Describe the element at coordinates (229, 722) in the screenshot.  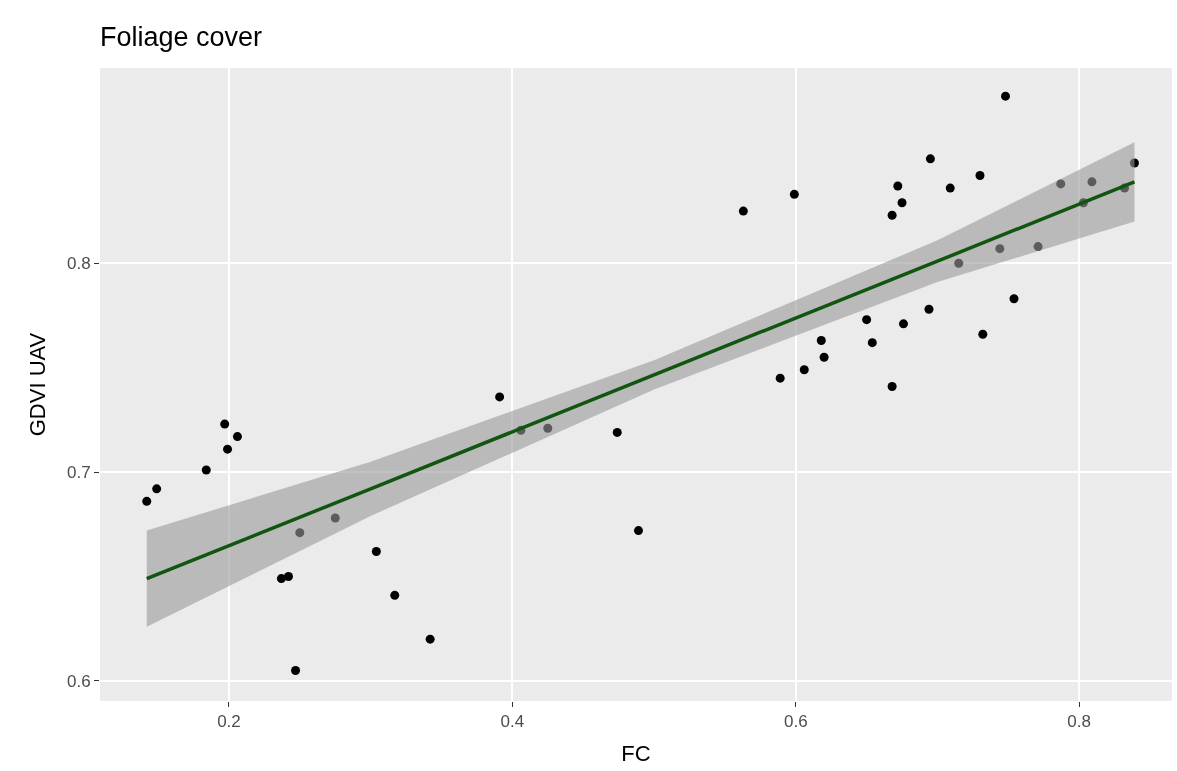
I see `x-tick-label: 0.2` at that location.